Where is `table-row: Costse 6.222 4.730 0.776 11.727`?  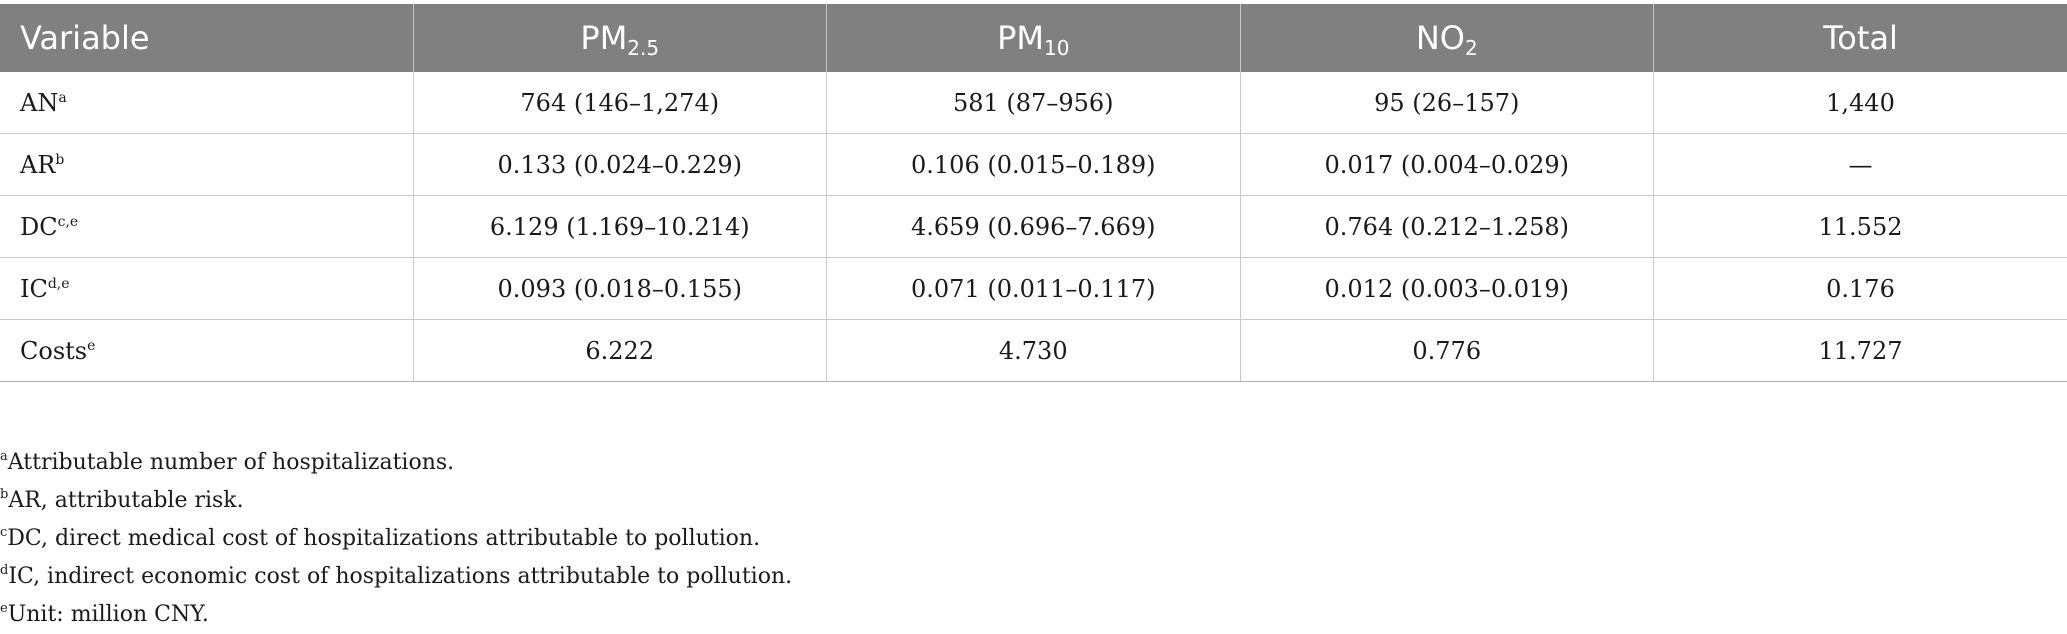
table-row: Costse 6.222 4.730 0.776 11.727 is located at coordinates (1033, 351).